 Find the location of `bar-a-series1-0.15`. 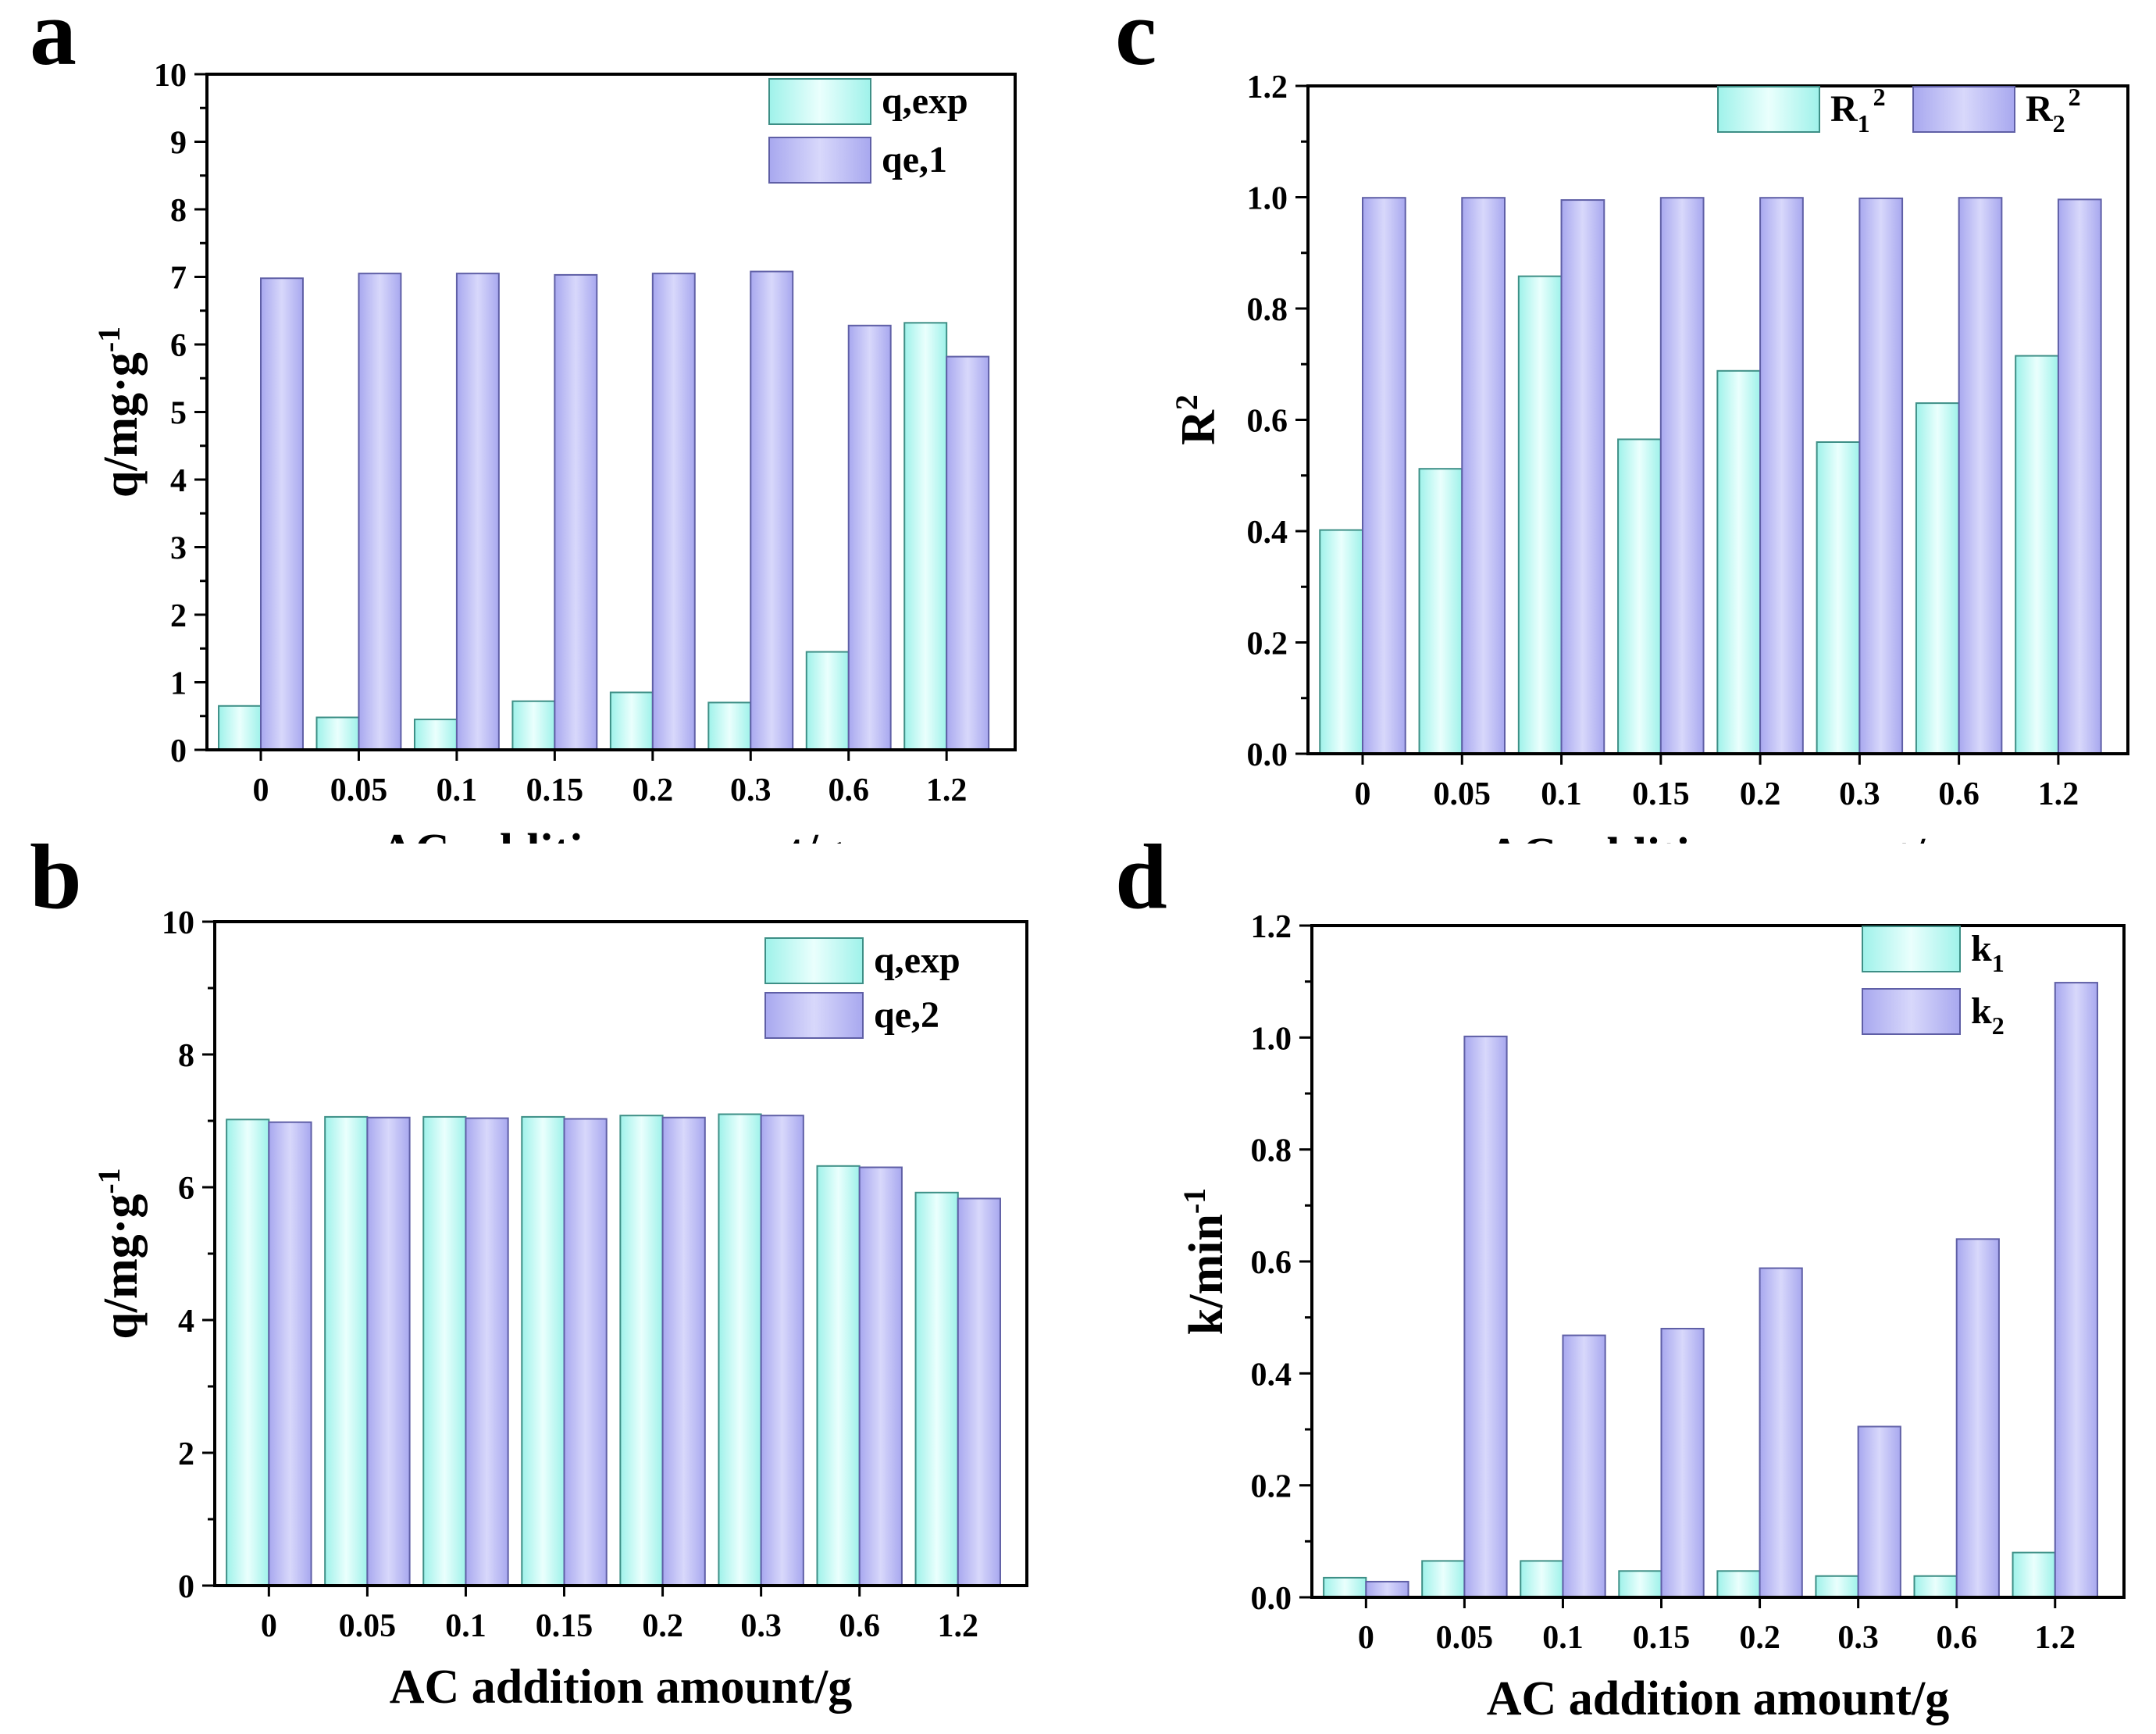

bar-a-series1-0.15 is located at coordinates (533, 726).